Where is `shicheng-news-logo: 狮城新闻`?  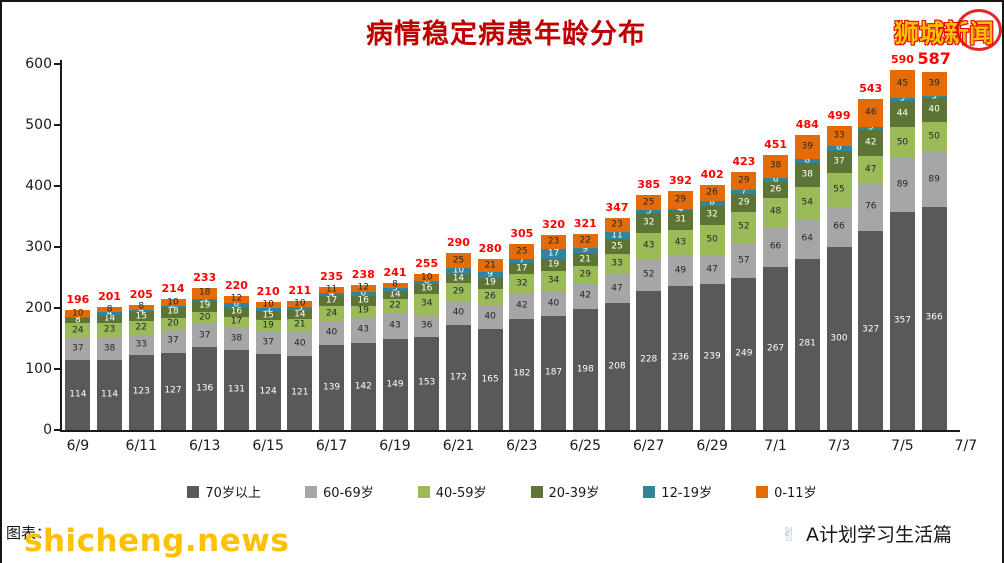 shicheng-news-logo: 狮城新闻 is located at coordinates (948, 30).